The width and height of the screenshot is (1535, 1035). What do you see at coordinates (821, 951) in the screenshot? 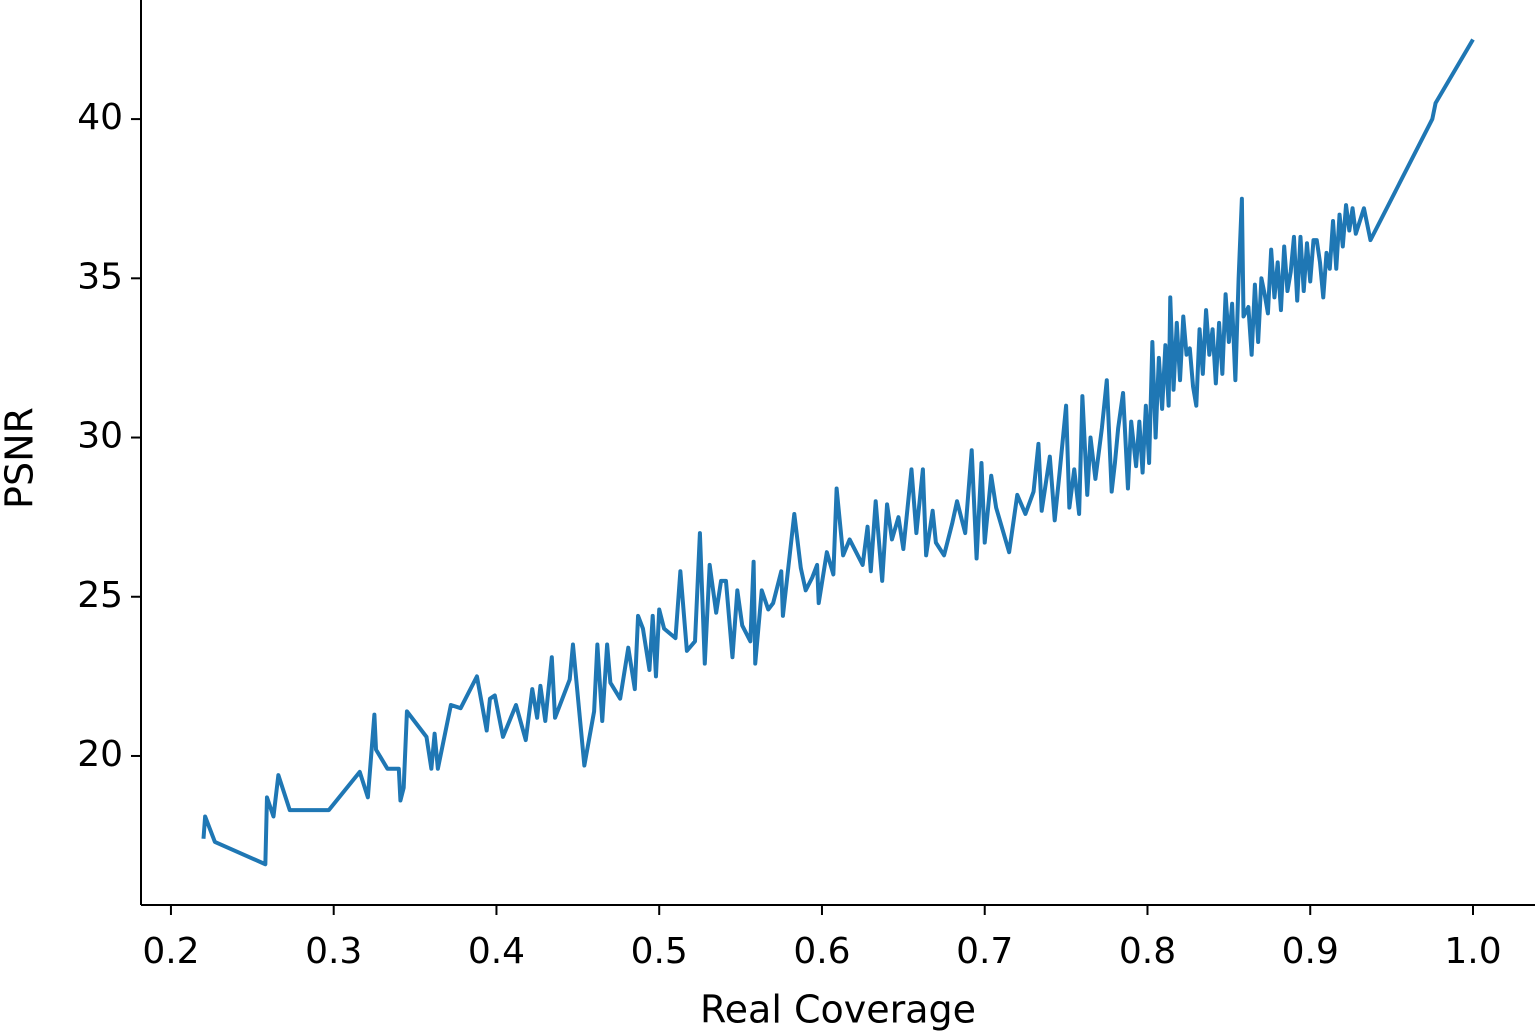
I see `x-tick-label: 0.6` at bounding box center [821, 951].